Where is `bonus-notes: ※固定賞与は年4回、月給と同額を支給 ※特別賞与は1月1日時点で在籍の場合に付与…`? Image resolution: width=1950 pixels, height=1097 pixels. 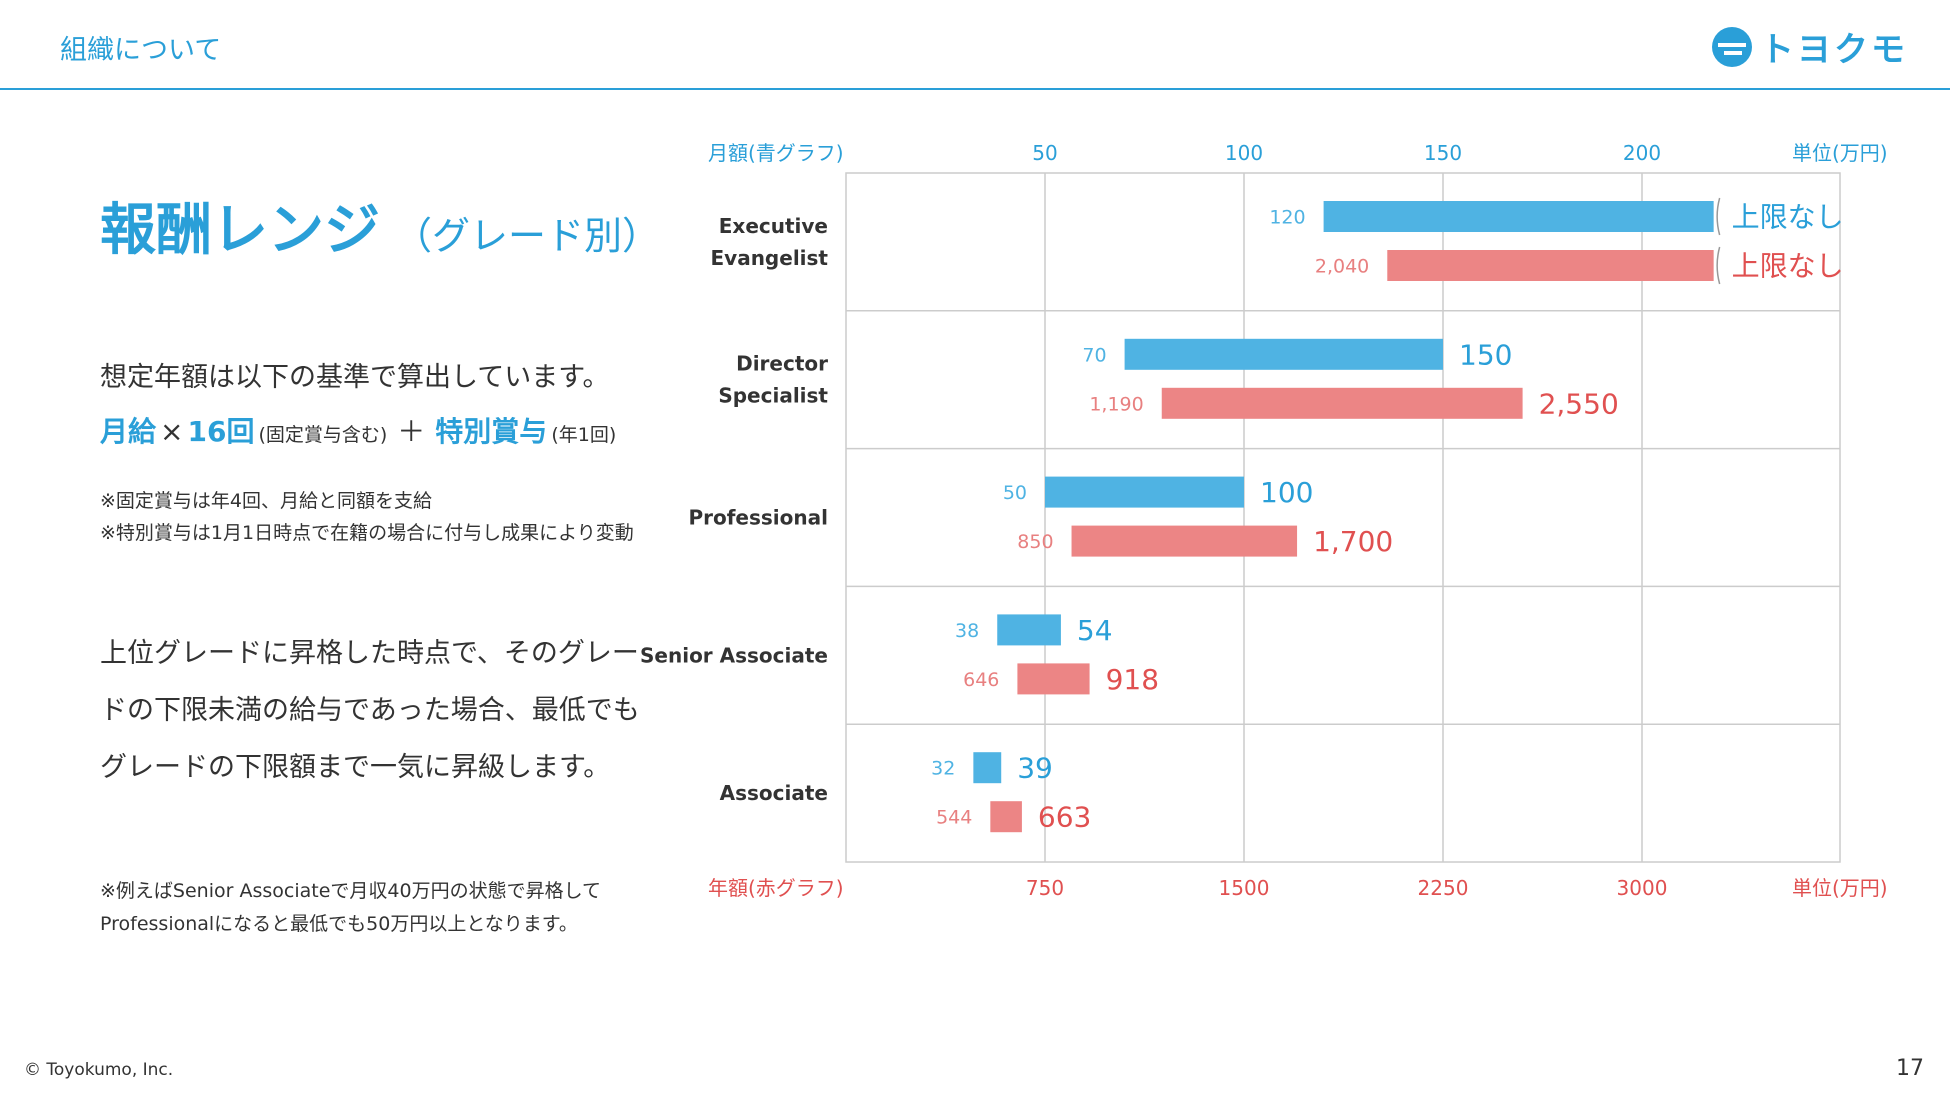 bonus-notes: ※固定賞与は年4回、月給と同額を支給 ※特別賞与は1月1日時点で在籍の場合に付与… is located at coordinates (370, 517).